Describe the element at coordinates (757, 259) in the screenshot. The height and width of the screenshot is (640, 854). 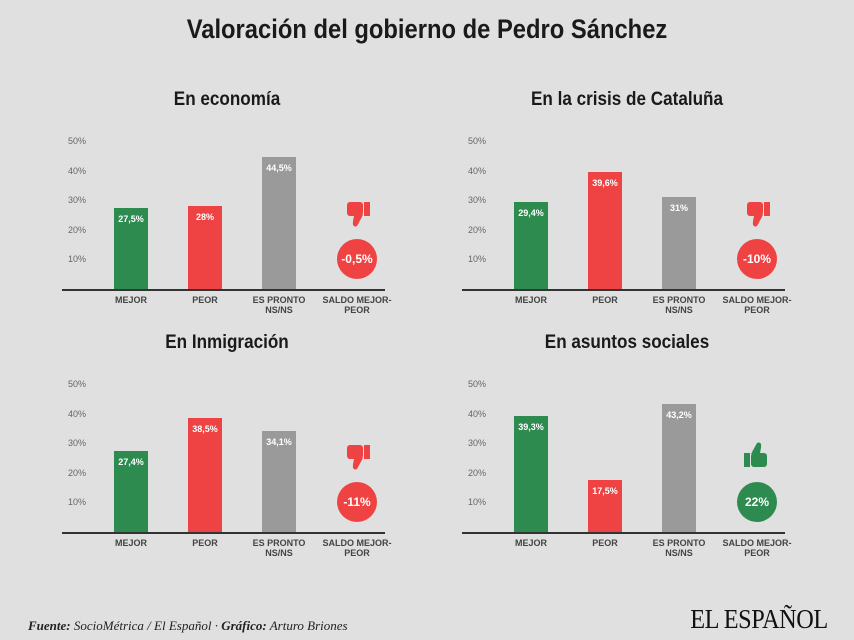
I see `balance-circle: -10%` at that location.